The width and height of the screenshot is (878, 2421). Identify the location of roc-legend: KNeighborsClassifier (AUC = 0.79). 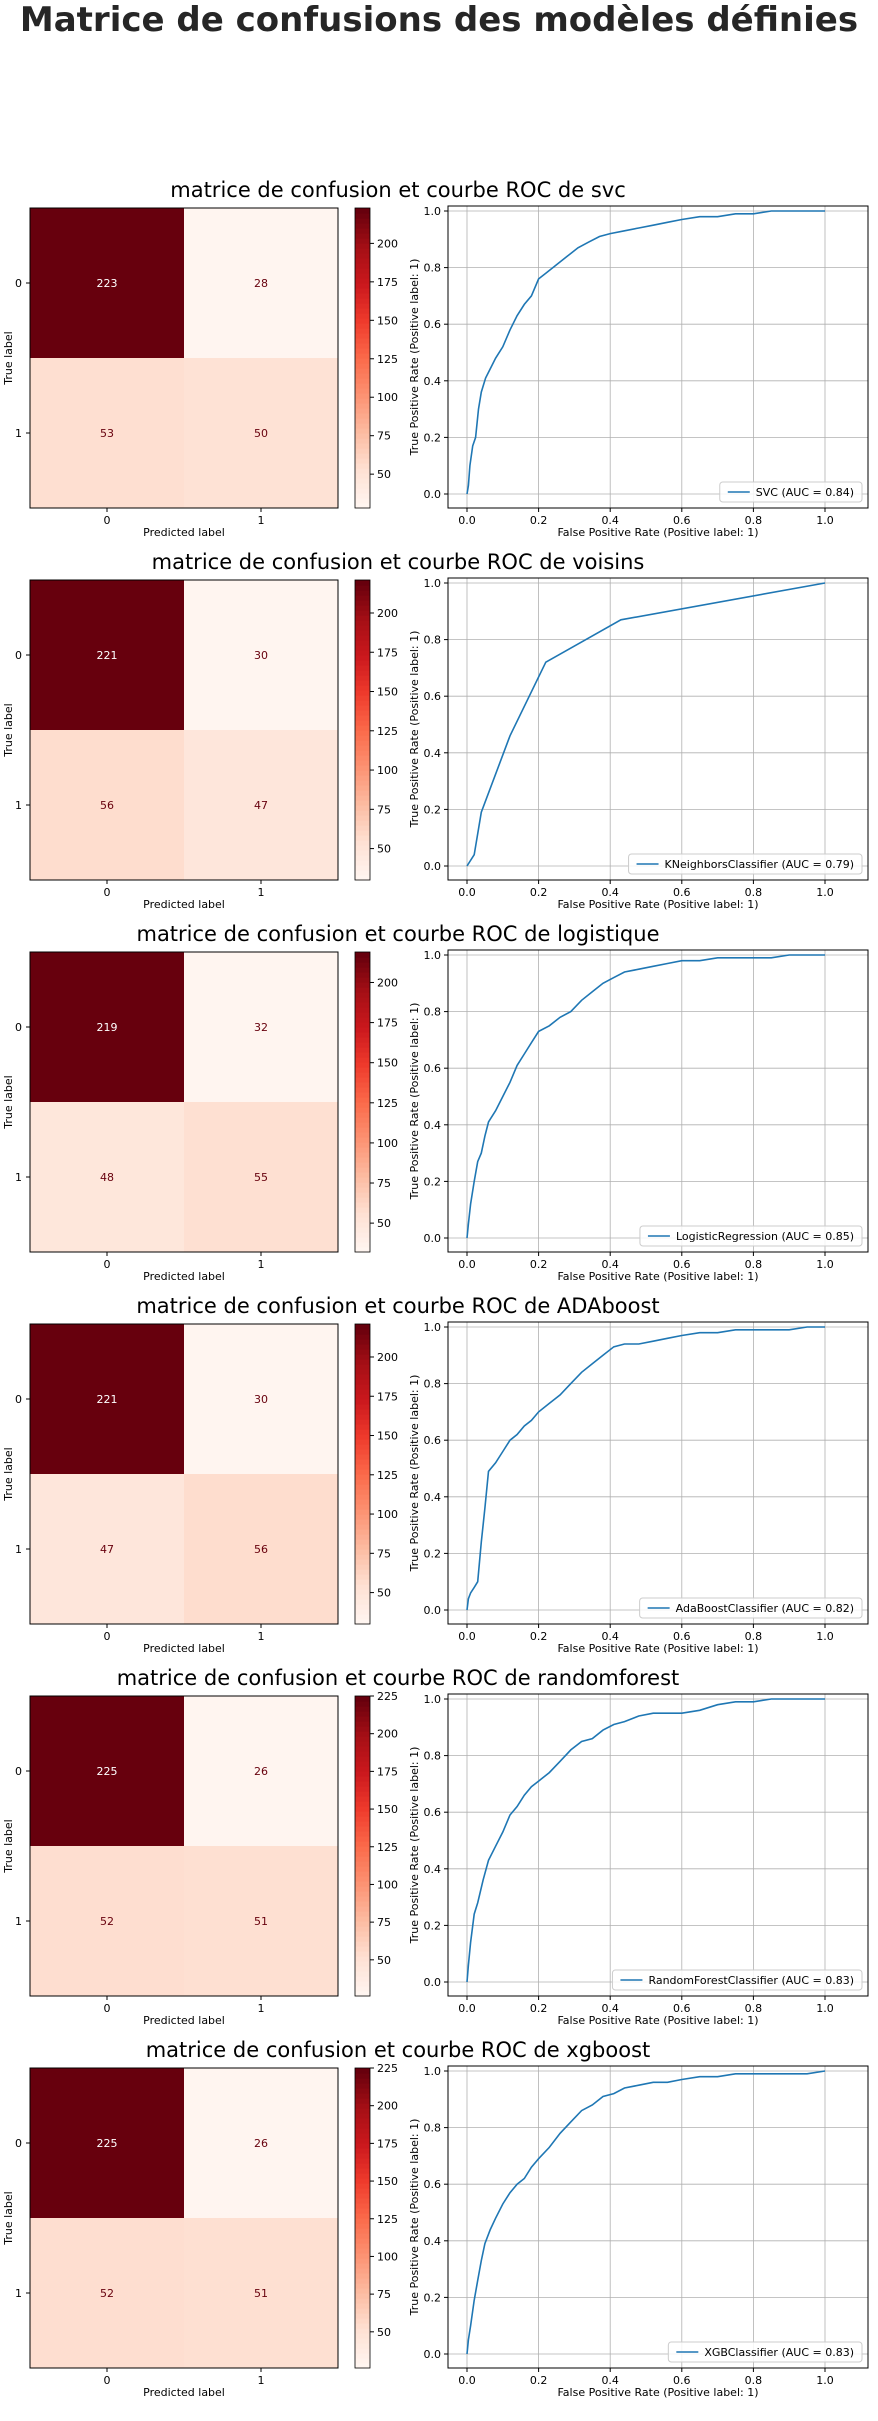
(745, 864).